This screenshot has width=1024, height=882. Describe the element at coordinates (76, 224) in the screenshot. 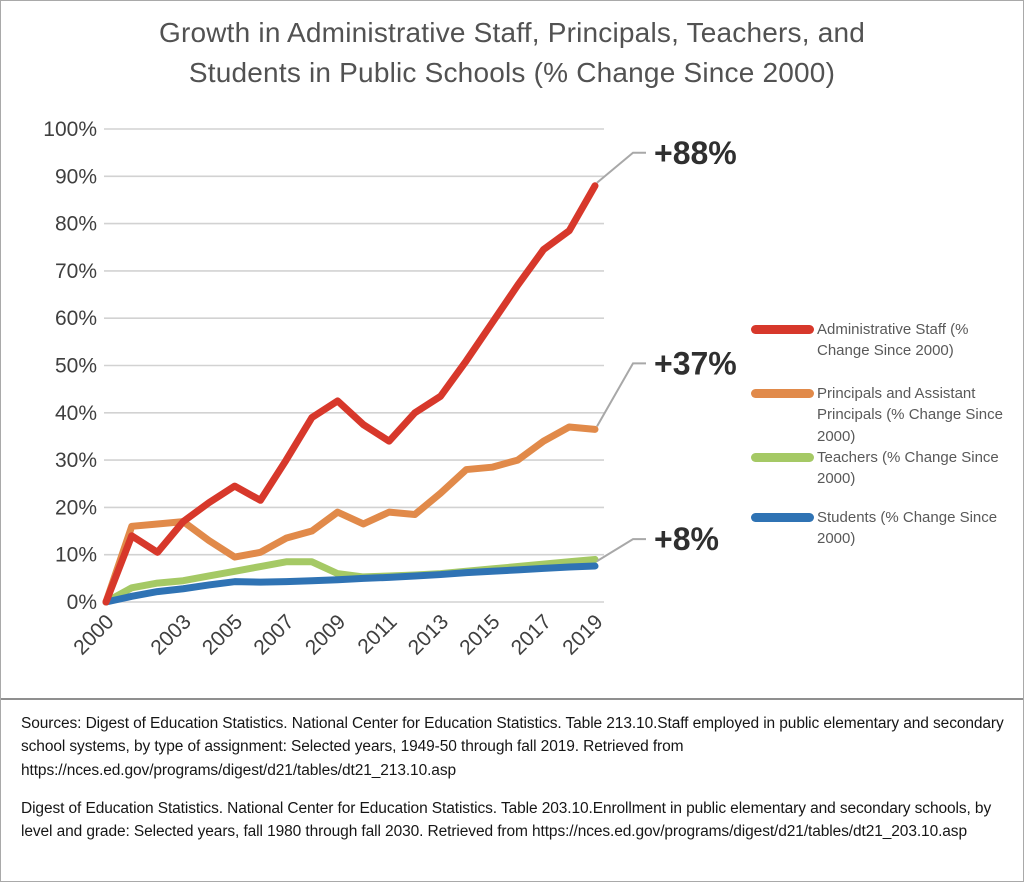

I see `y-axis-label-80: 80%` at that location.